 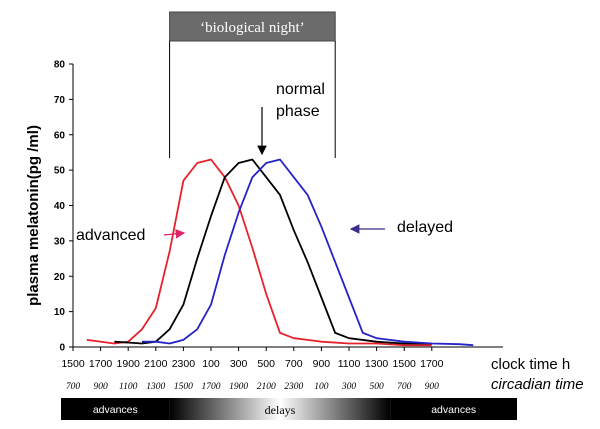 I want to click on y-tick-label: 10, so click(x=60, y=312).